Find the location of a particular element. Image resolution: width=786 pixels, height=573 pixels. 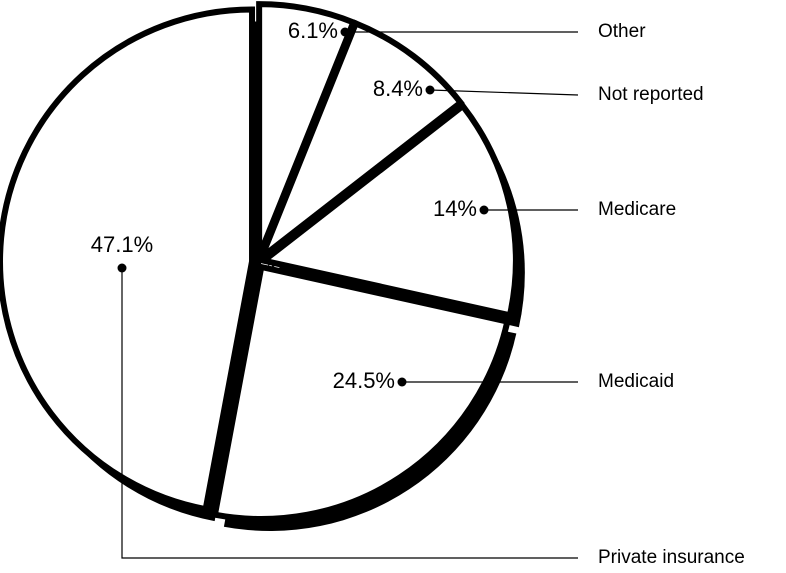

category-label: Medicare is located at coordinates (637, 209).